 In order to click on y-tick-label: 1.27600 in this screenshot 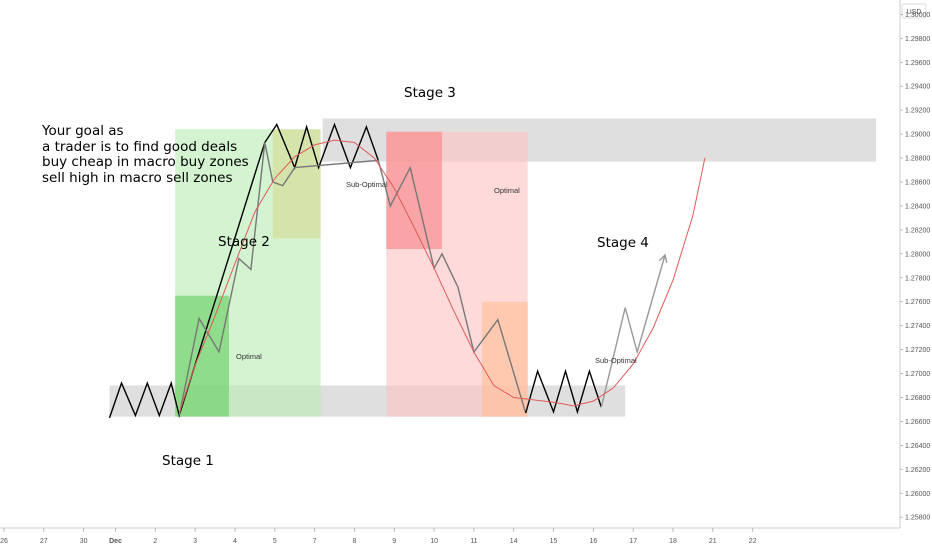, I will do `click(917, 302)`.